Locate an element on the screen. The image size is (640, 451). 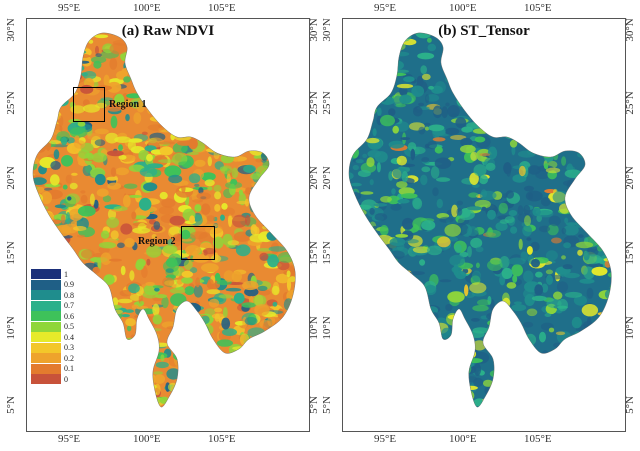
legend-item: 0.8 is located at coordinates (53, 295).